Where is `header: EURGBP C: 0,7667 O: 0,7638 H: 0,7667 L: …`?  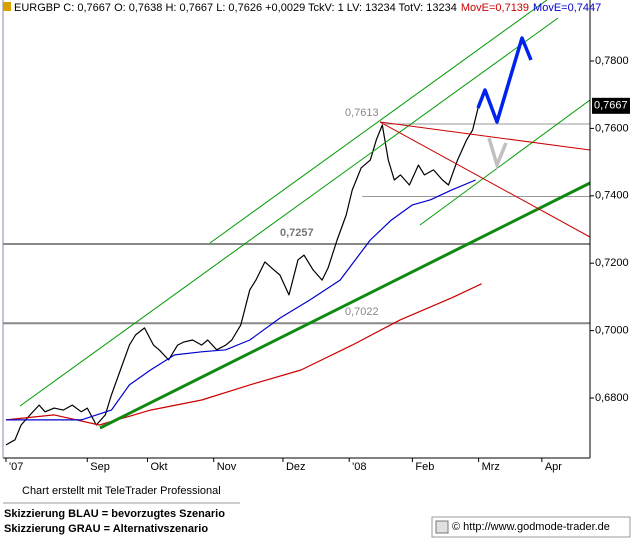
header: EURGBP C: 0,7667 O: 0,7638 H: 0,7667 L: … is located at coordinates (302, 8).